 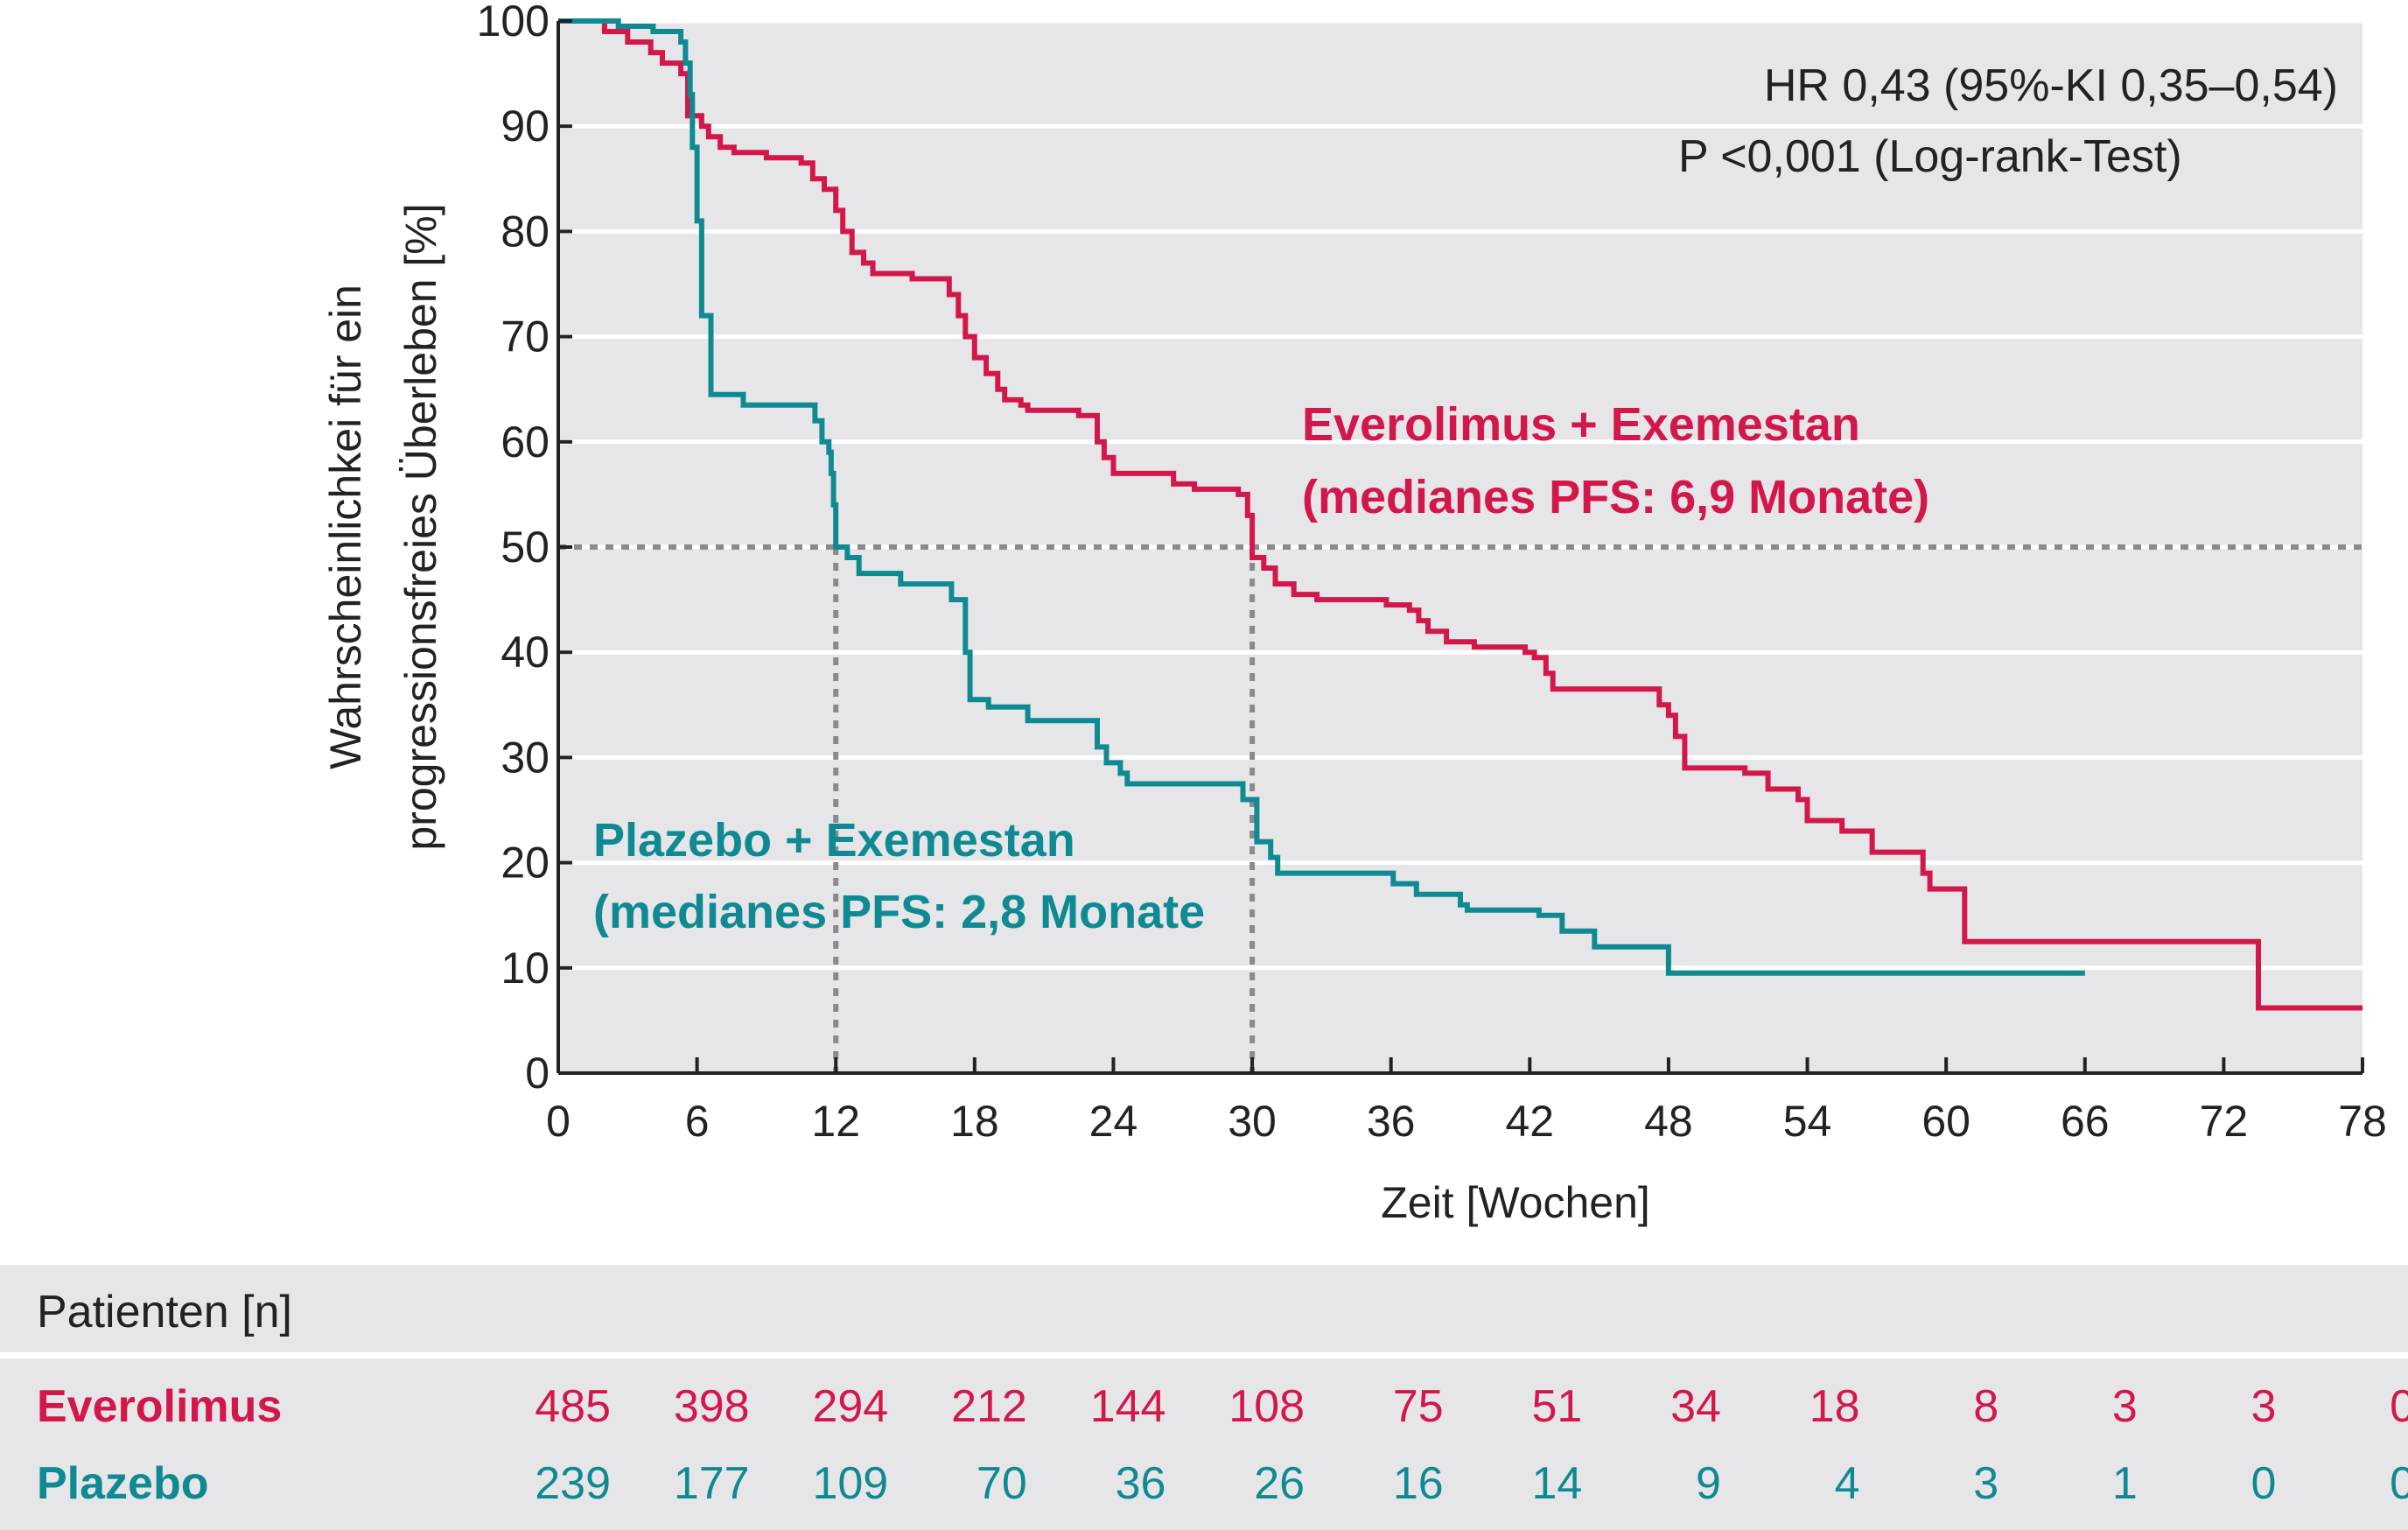 I want to click on x-tick-label-24: 24, so click(x=1113, y=1121).